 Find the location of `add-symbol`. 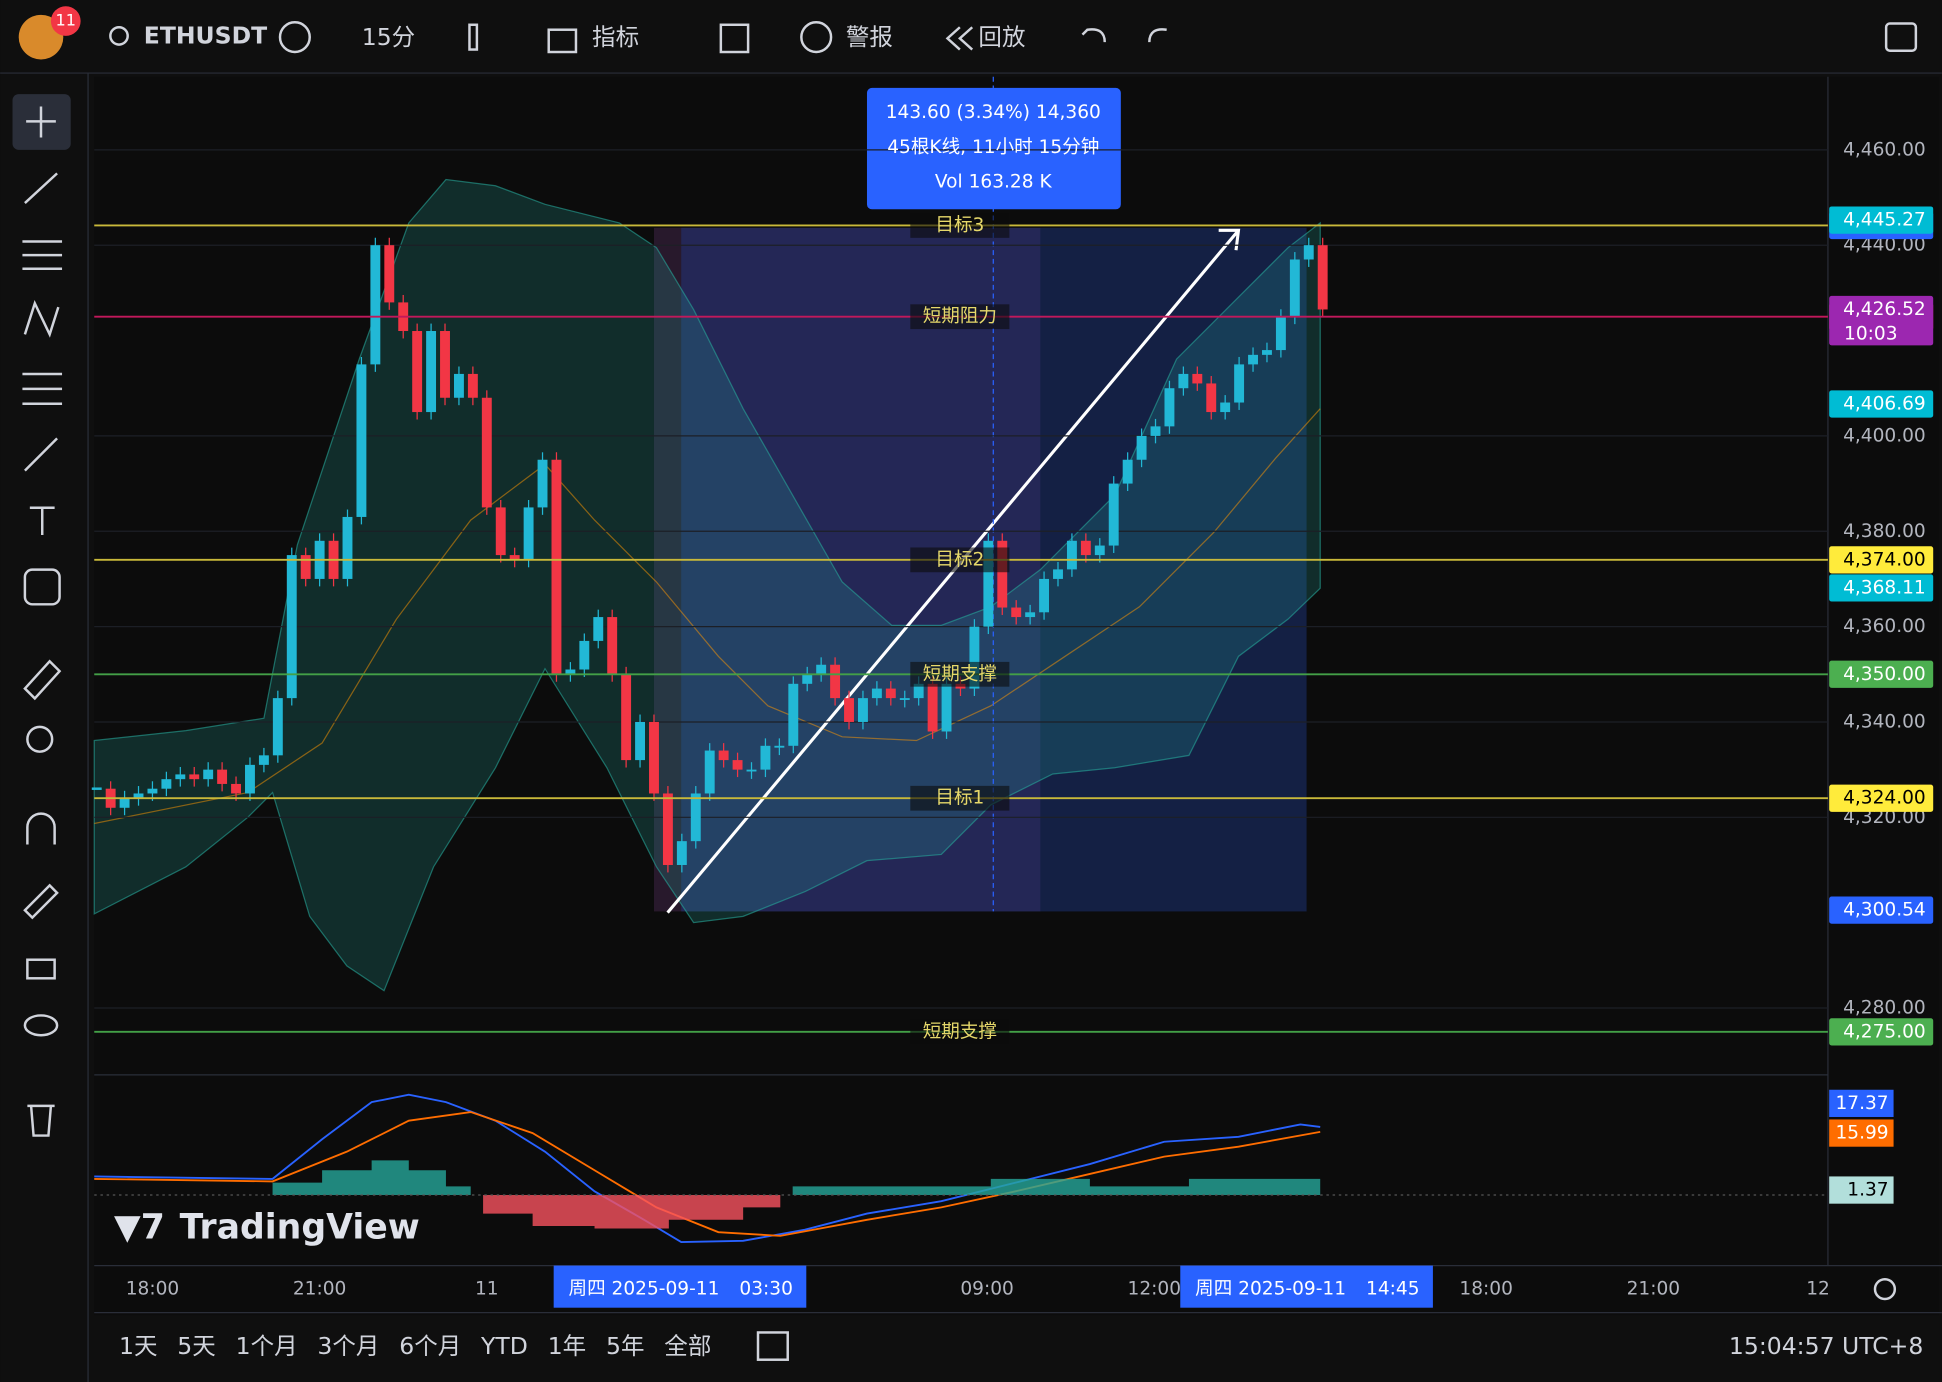

add-symbol is located at coordinates (294, 37).